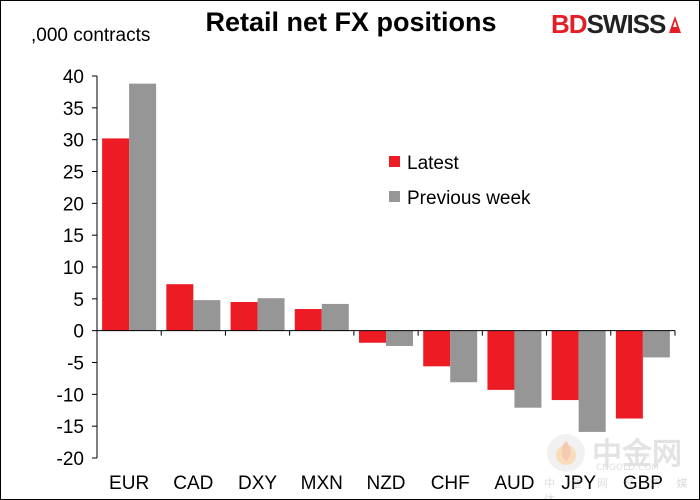 The image size is (700, 500). I want to click on y-tick-label: 40, so click(73, 77).